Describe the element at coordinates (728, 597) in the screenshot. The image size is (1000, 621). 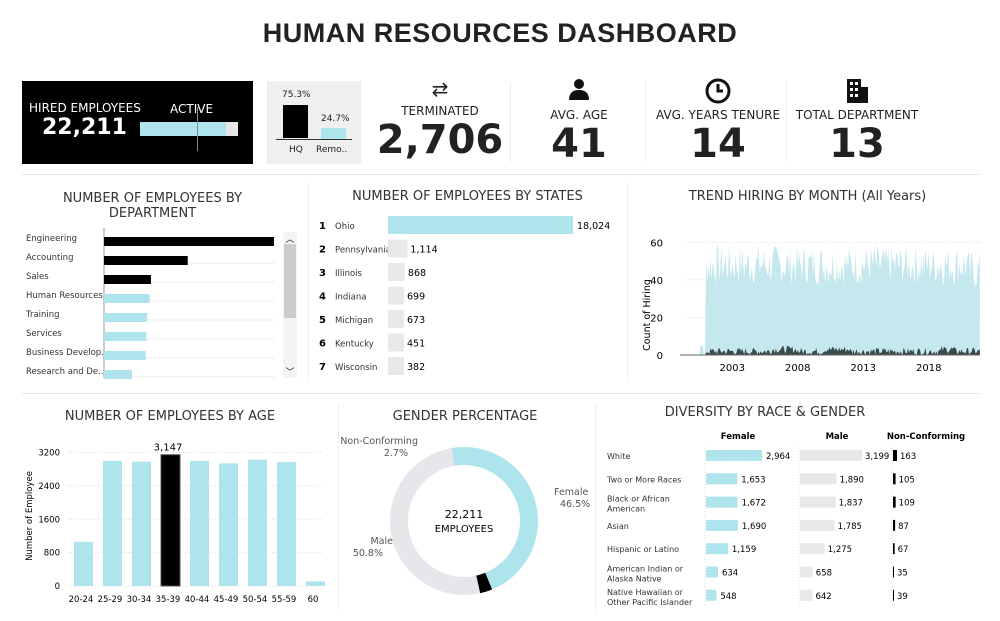
I see `female-value: 548` at that location.